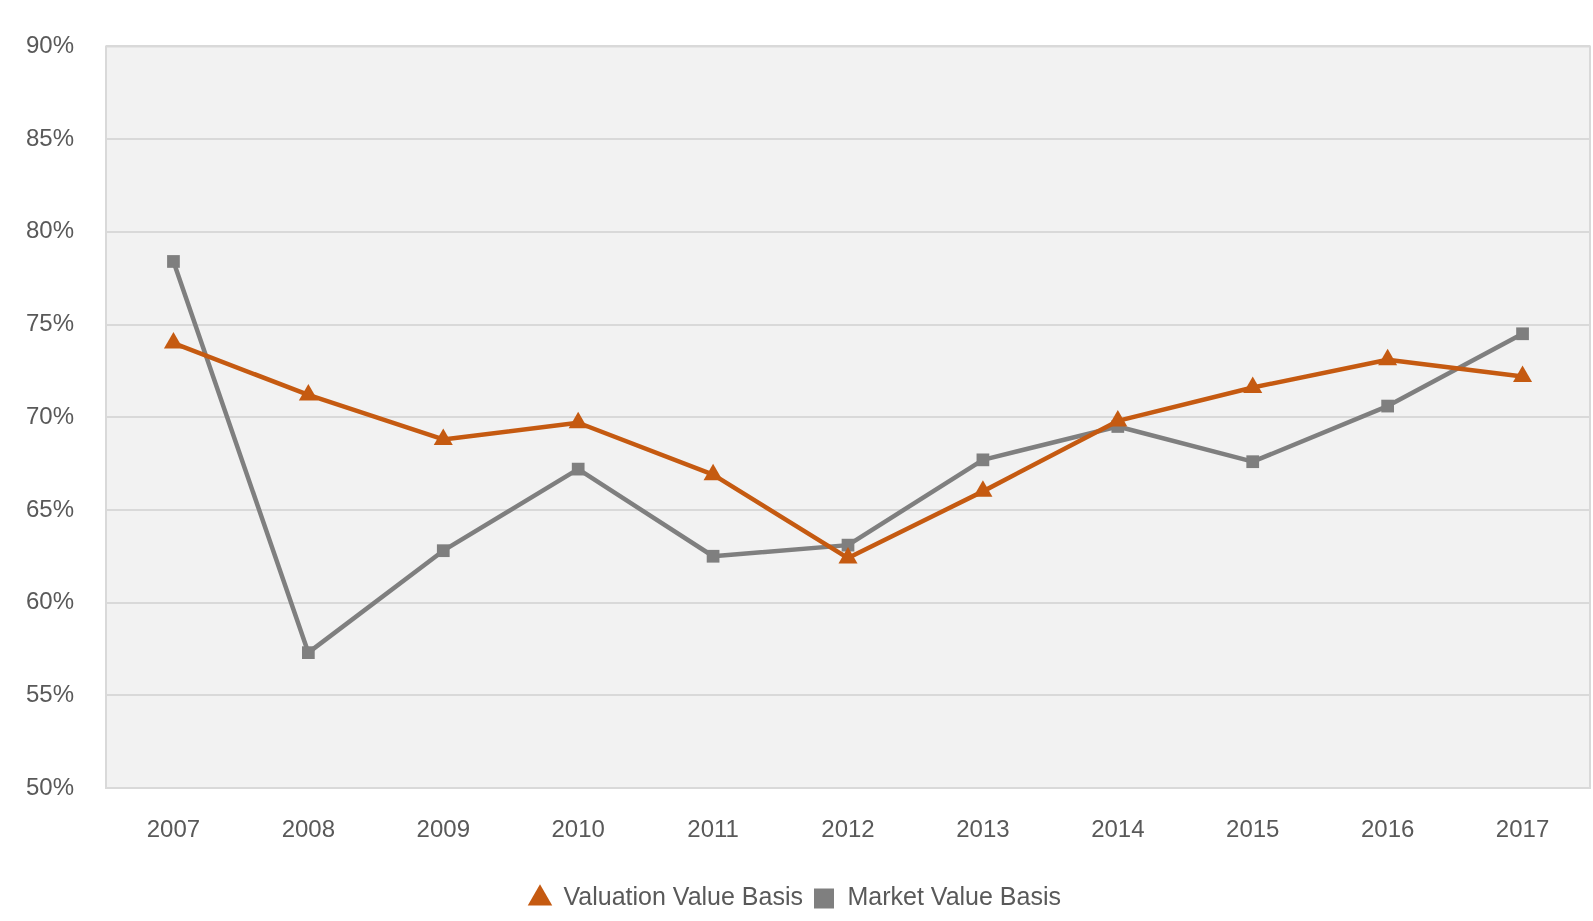 This screenshot has width=1593, height=921. Describe the element at coordinates (173, 829) in the screenshot. I see `x-tick-label: 2007` at that location.